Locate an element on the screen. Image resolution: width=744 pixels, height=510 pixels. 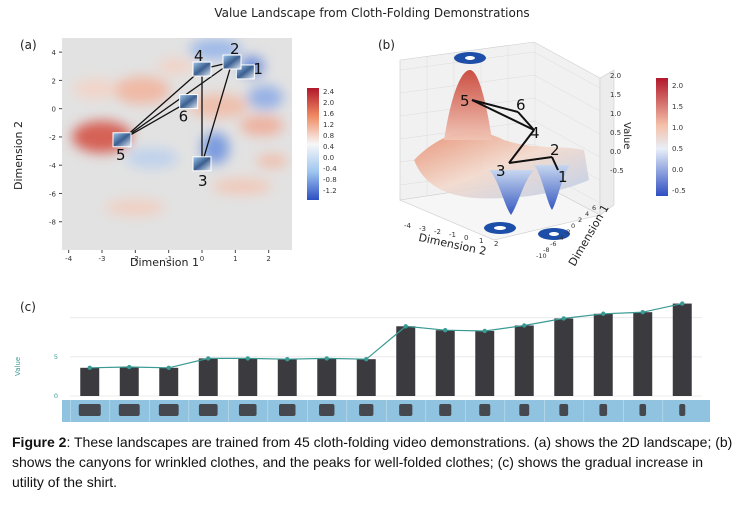
x-tick-label: -4 is located at coordinates (408, 226).